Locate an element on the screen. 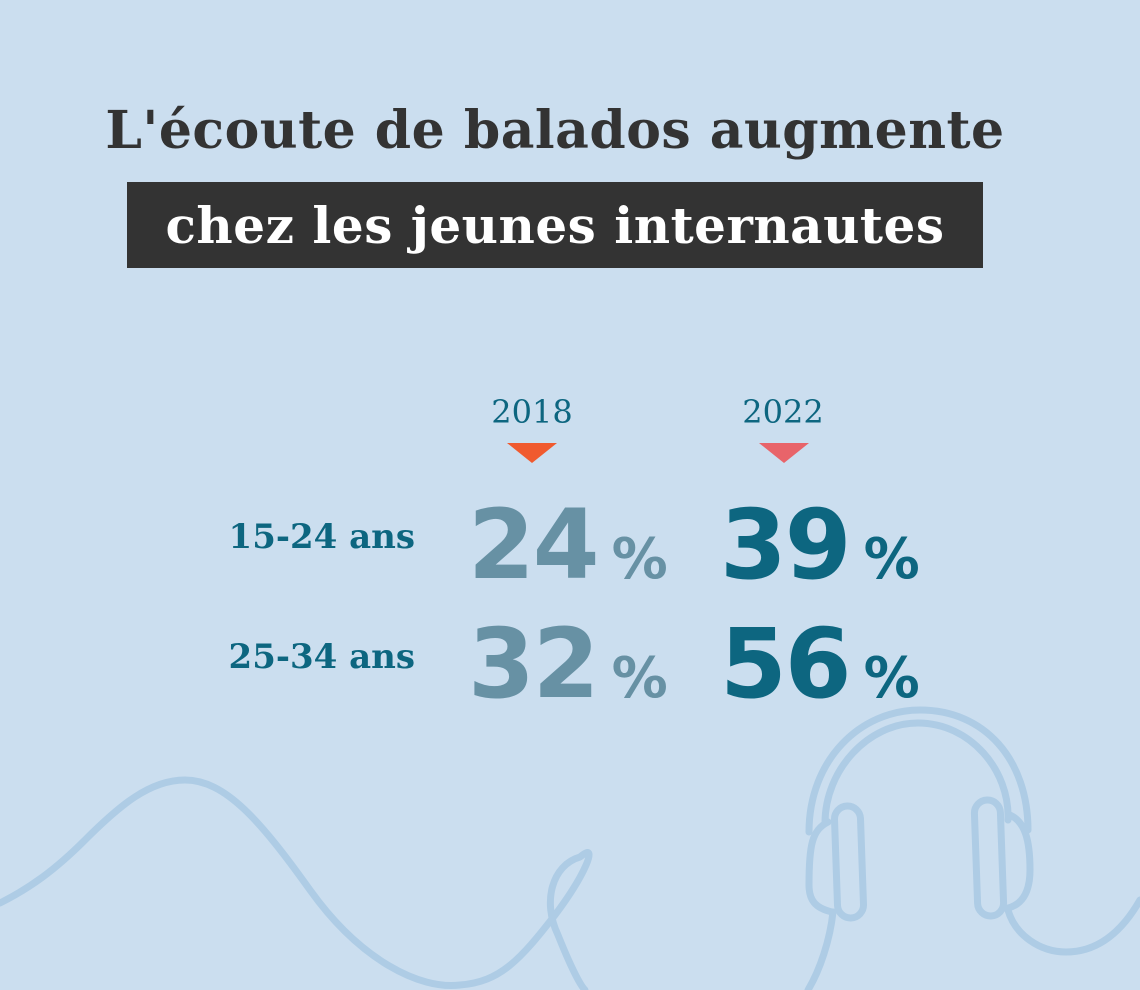 The height and width of the screenshot is (990, 1140). column-header-2018: 2018 is located at coordinates (532, 412).